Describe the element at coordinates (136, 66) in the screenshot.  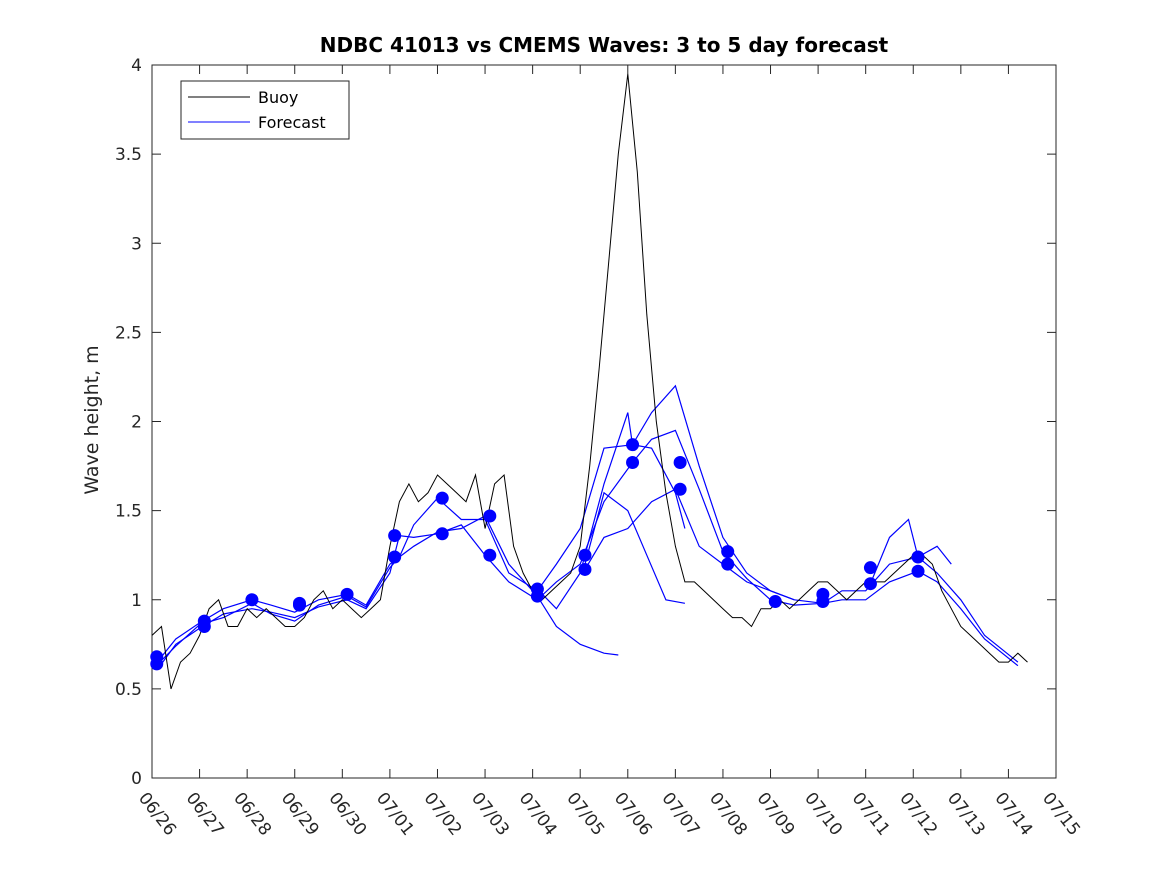
I see `y-tick-label: 4` at that location.